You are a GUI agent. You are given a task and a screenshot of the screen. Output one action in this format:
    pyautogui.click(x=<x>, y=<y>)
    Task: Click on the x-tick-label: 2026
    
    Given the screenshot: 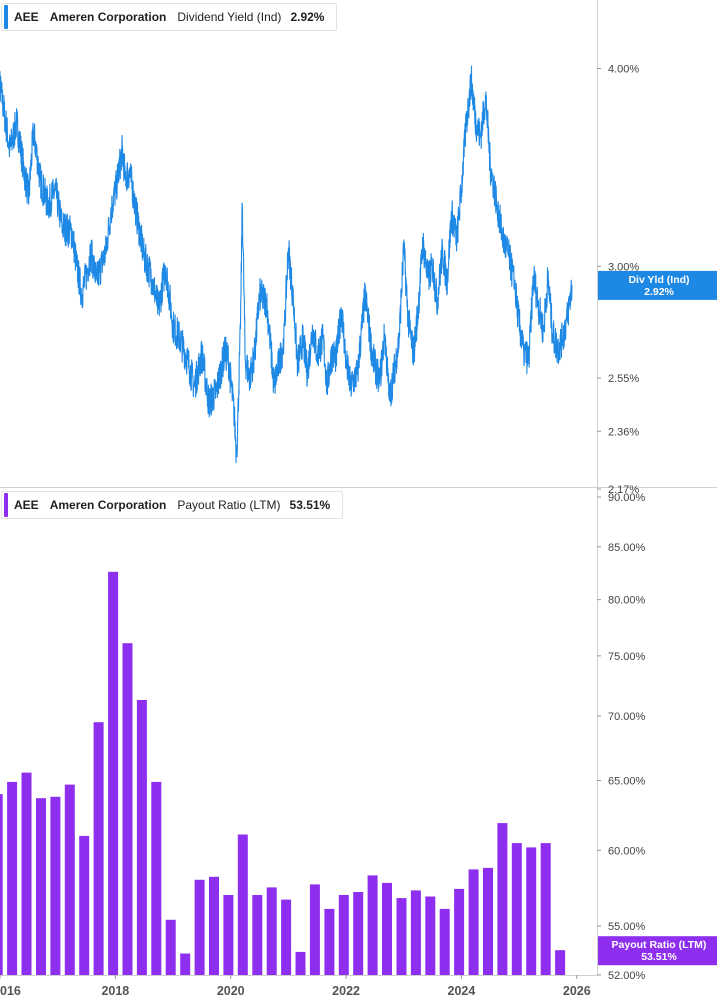 What is the action you would take?
    pyautogui.click(x=577, y=991)
    